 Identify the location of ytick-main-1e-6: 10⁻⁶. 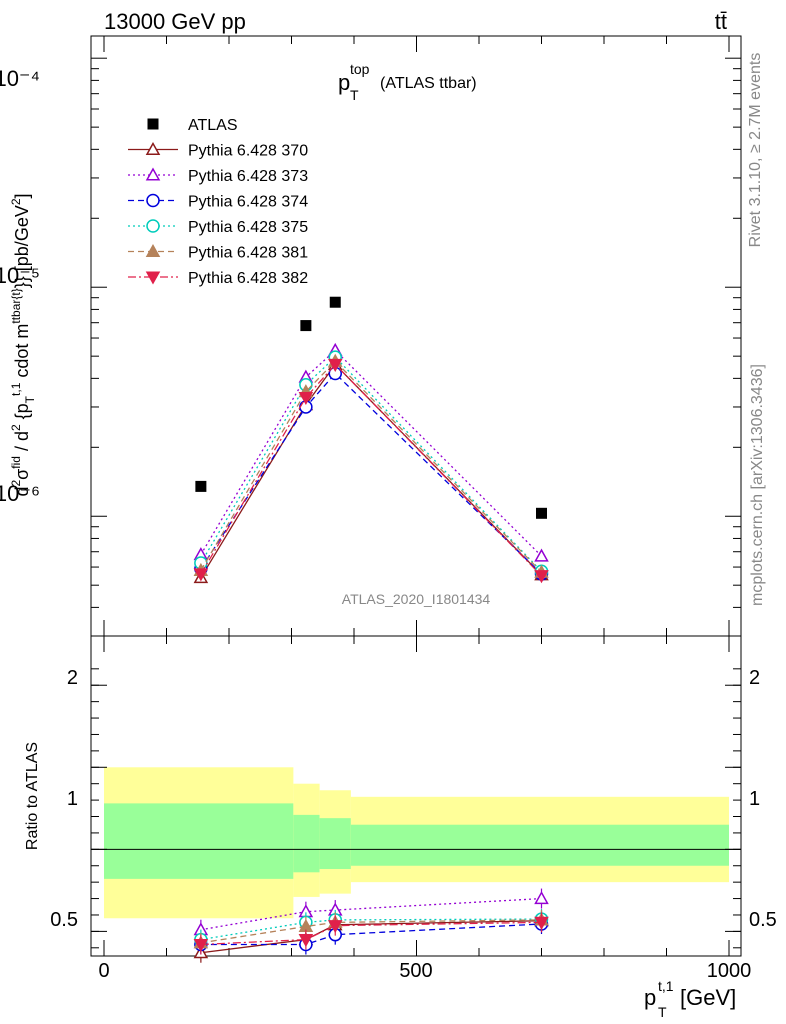
(20, 493).